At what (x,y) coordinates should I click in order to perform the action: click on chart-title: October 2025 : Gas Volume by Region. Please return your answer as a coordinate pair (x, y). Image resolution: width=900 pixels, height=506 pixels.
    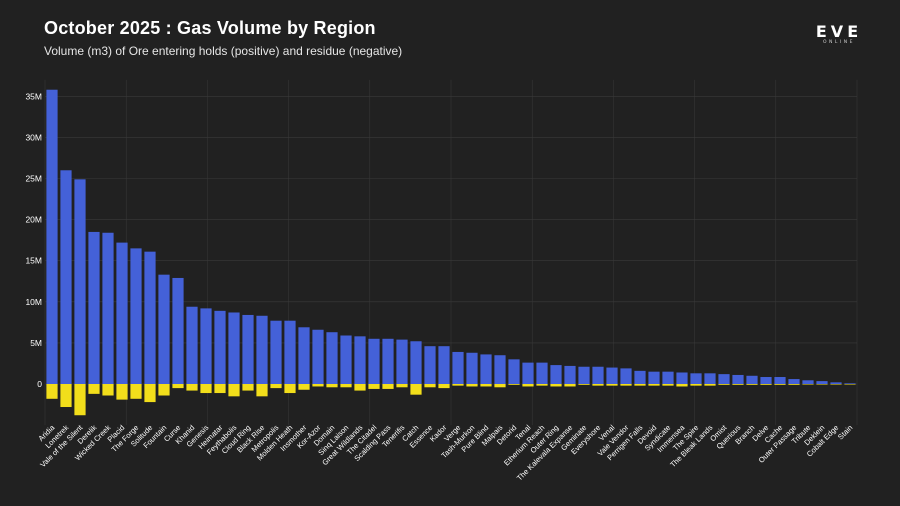
    Looking at the image, I should click on (210, 28).